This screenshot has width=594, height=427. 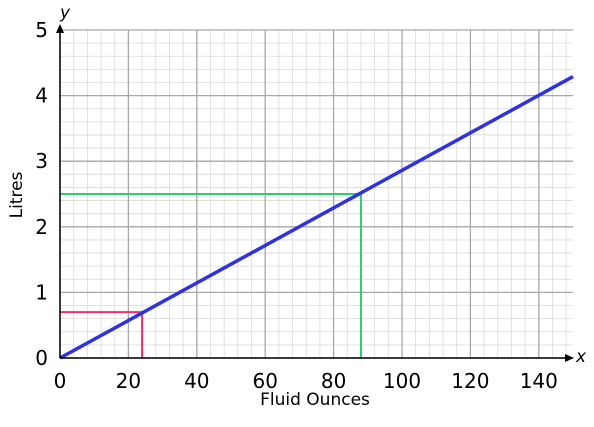 I want to click on x-tick-label: 100, so click(x=402, y=381).